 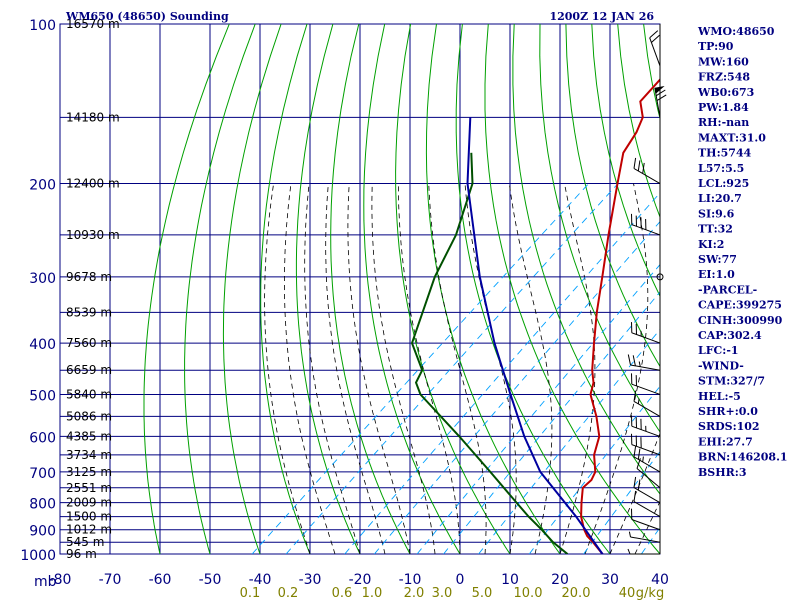 What do you see at coordinates (42, 186) in the screenshot?
I see `pressure-tick-200: 200` at bounding box center [42, 186].